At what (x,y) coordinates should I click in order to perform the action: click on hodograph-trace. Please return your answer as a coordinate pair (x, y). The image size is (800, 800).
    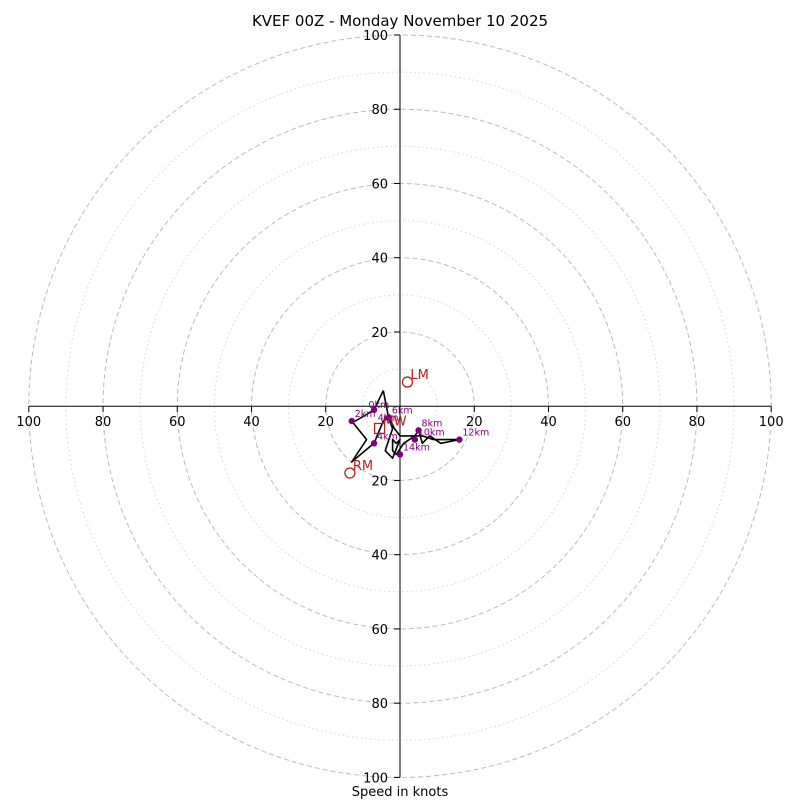
    Looking at the image, I should click on (405, 426).